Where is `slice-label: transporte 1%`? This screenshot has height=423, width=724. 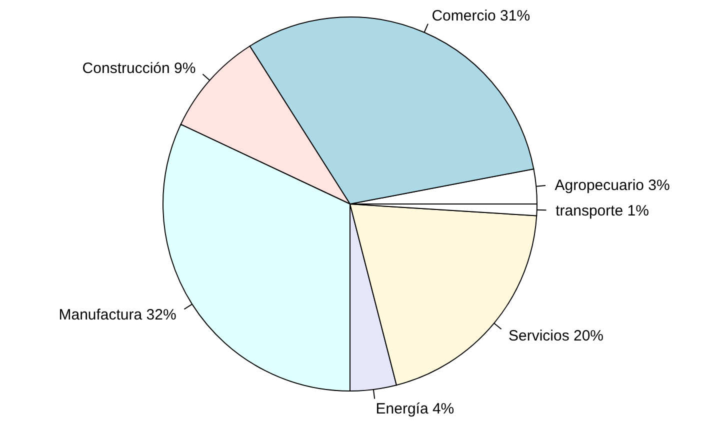 slice-label: transporte 1% is located at coordinates (602, 211).